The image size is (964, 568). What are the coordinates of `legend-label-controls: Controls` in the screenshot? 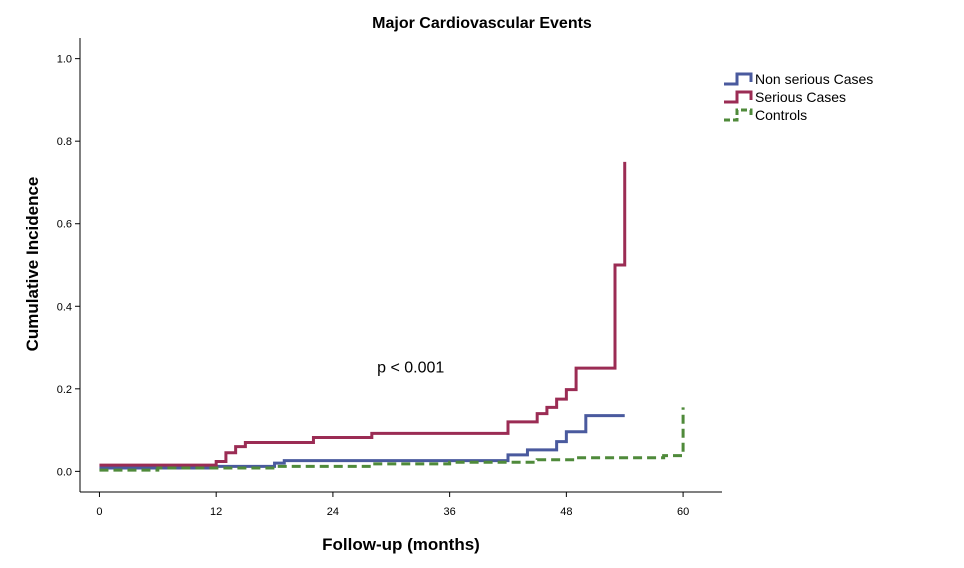 It's located at (781, 115).